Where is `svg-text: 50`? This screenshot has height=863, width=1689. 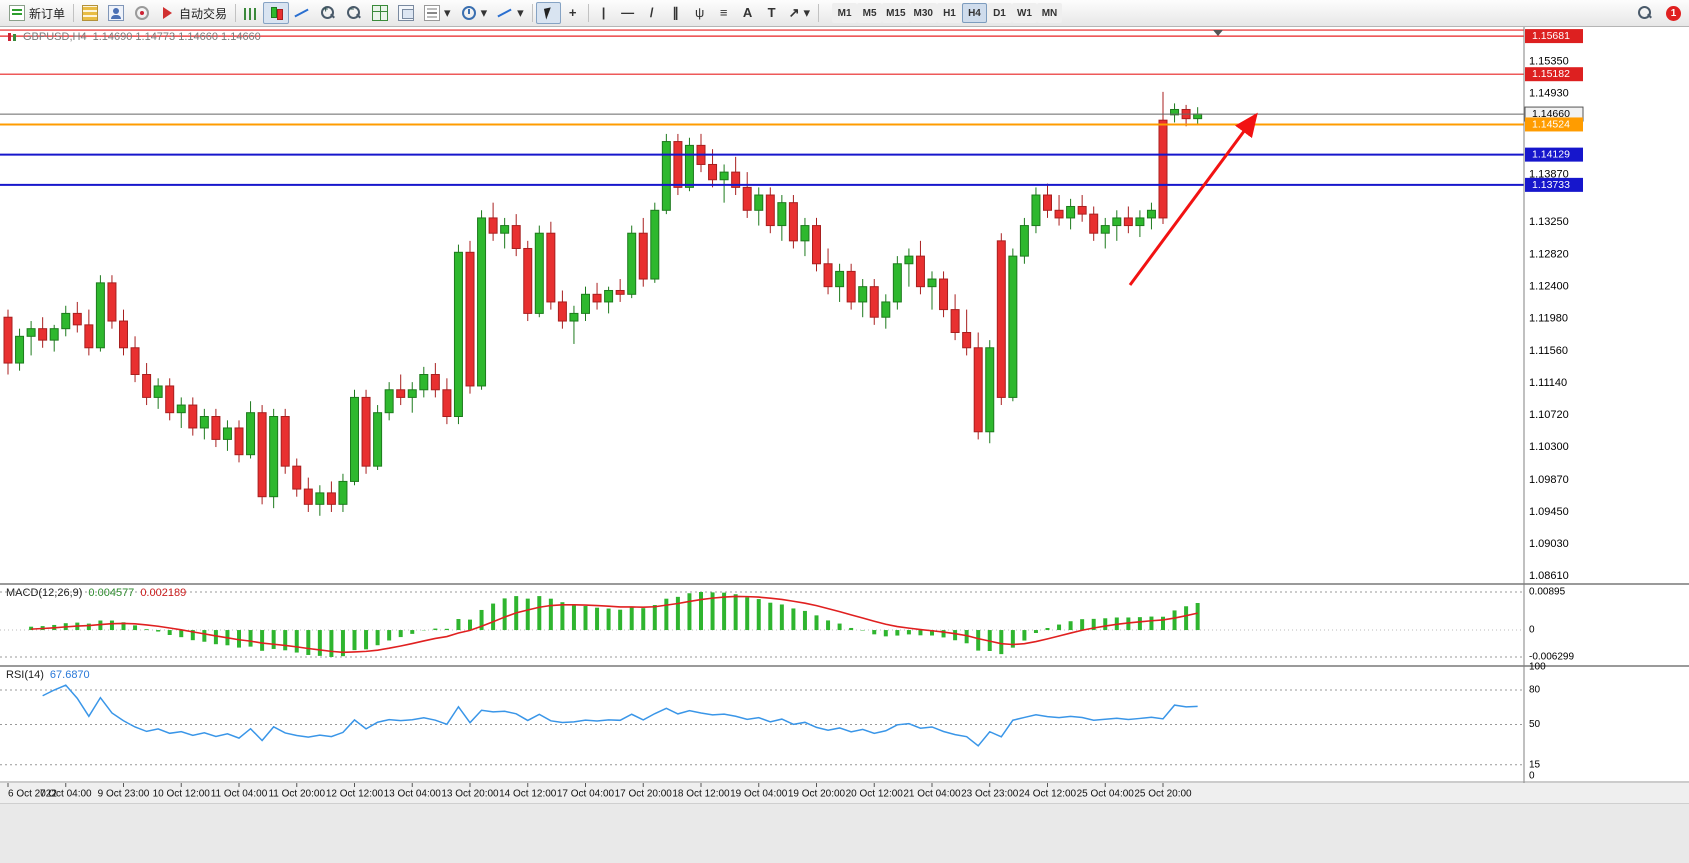
svg-text: 50 is located at coordinates (1535, 724).